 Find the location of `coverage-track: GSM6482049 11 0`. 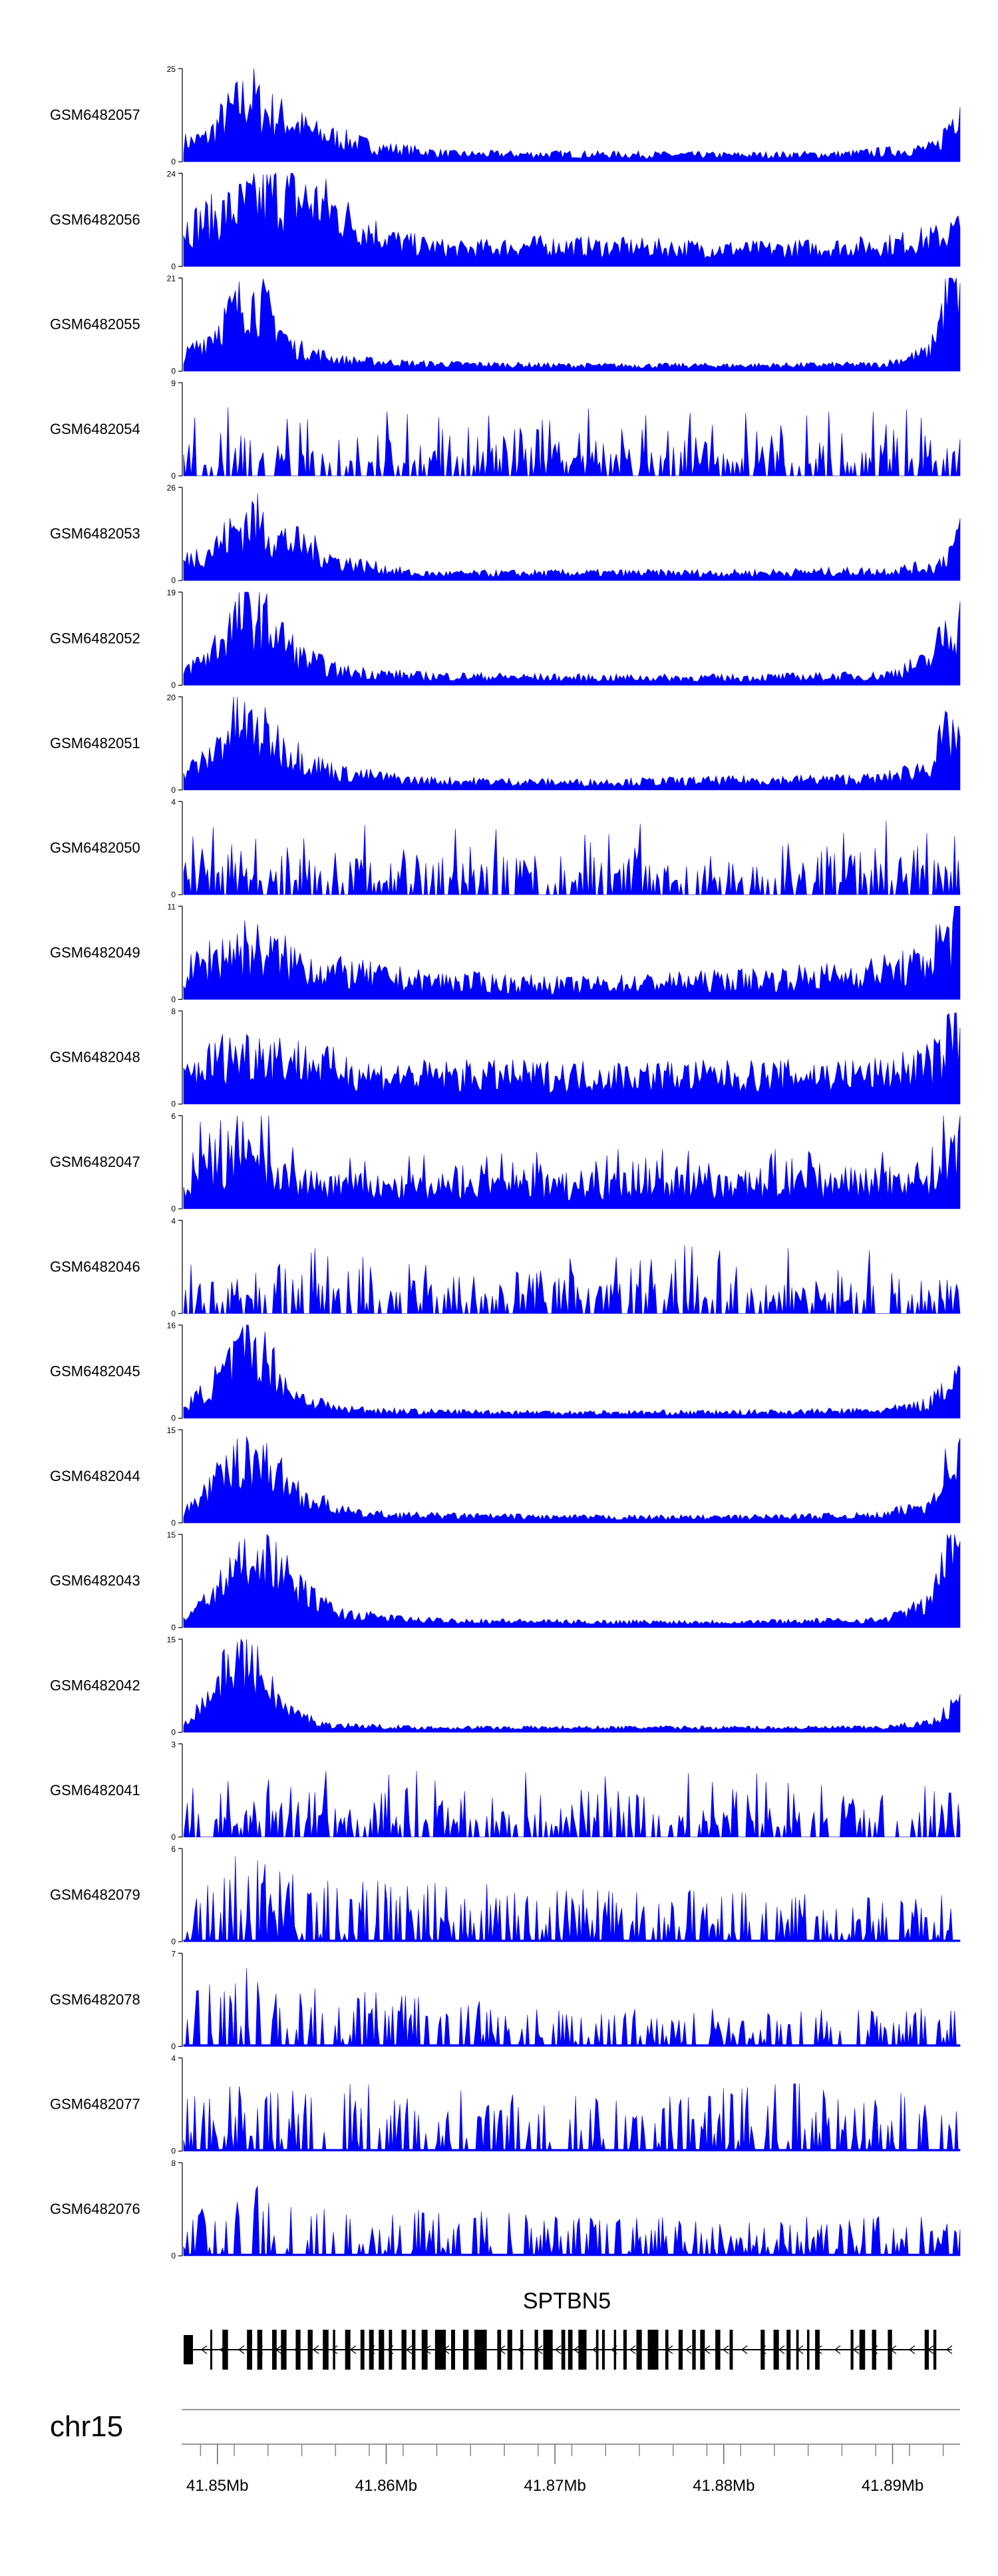

coverage-track: GSM6482049 11 0 is located at coordinates (505, 953).